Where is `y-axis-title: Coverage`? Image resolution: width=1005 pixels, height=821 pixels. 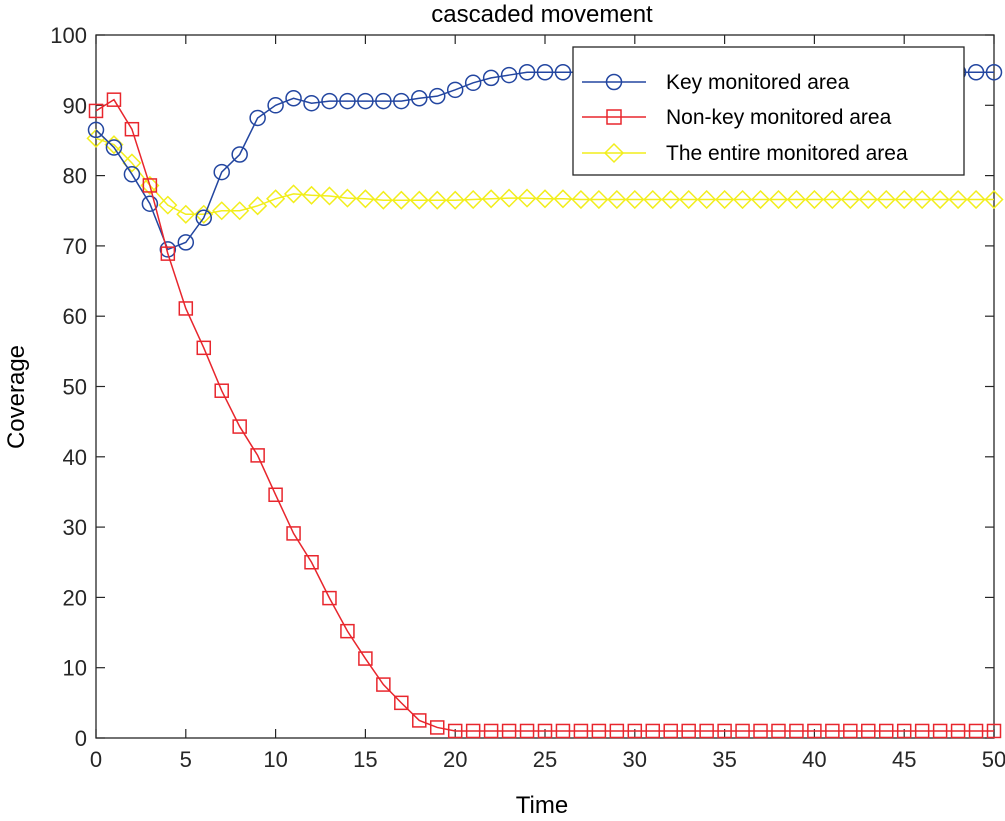 y-axis-title: Coverage is located at coordinates (16, 397).